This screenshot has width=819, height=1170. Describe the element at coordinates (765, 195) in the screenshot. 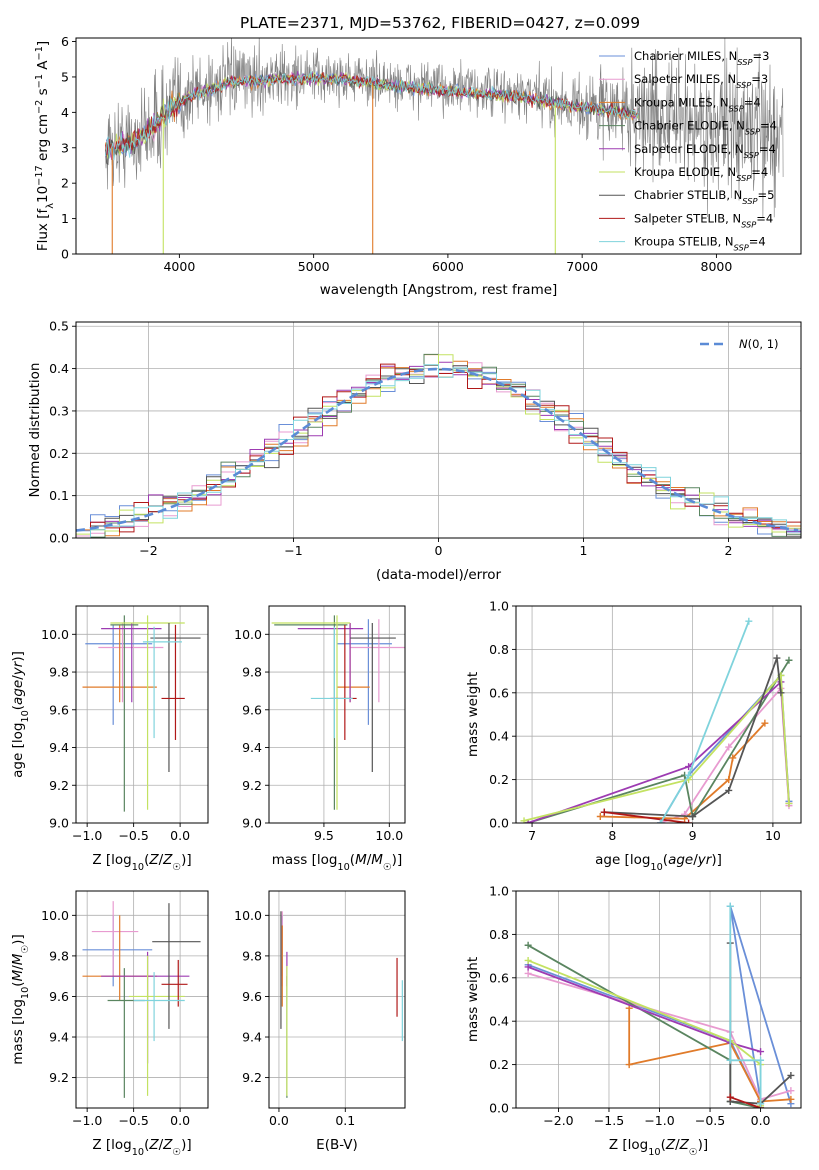

I see `label-part: =5` at that location.